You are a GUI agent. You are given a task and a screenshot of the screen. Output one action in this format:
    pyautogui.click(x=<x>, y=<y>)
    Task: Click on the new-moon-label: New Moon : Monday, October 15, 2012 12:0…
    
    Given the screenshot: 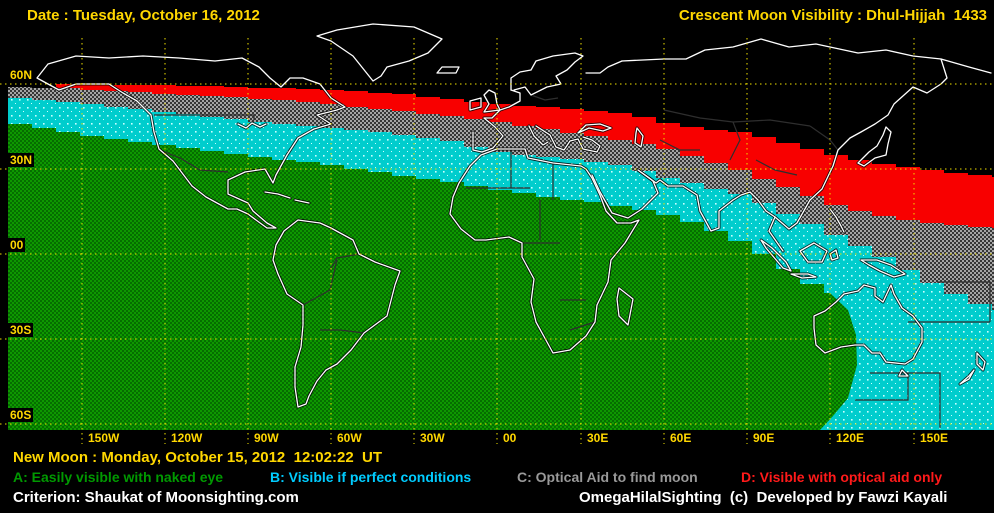 What is the action you would take?
    pyautogui.click(x=197, y=457)
    